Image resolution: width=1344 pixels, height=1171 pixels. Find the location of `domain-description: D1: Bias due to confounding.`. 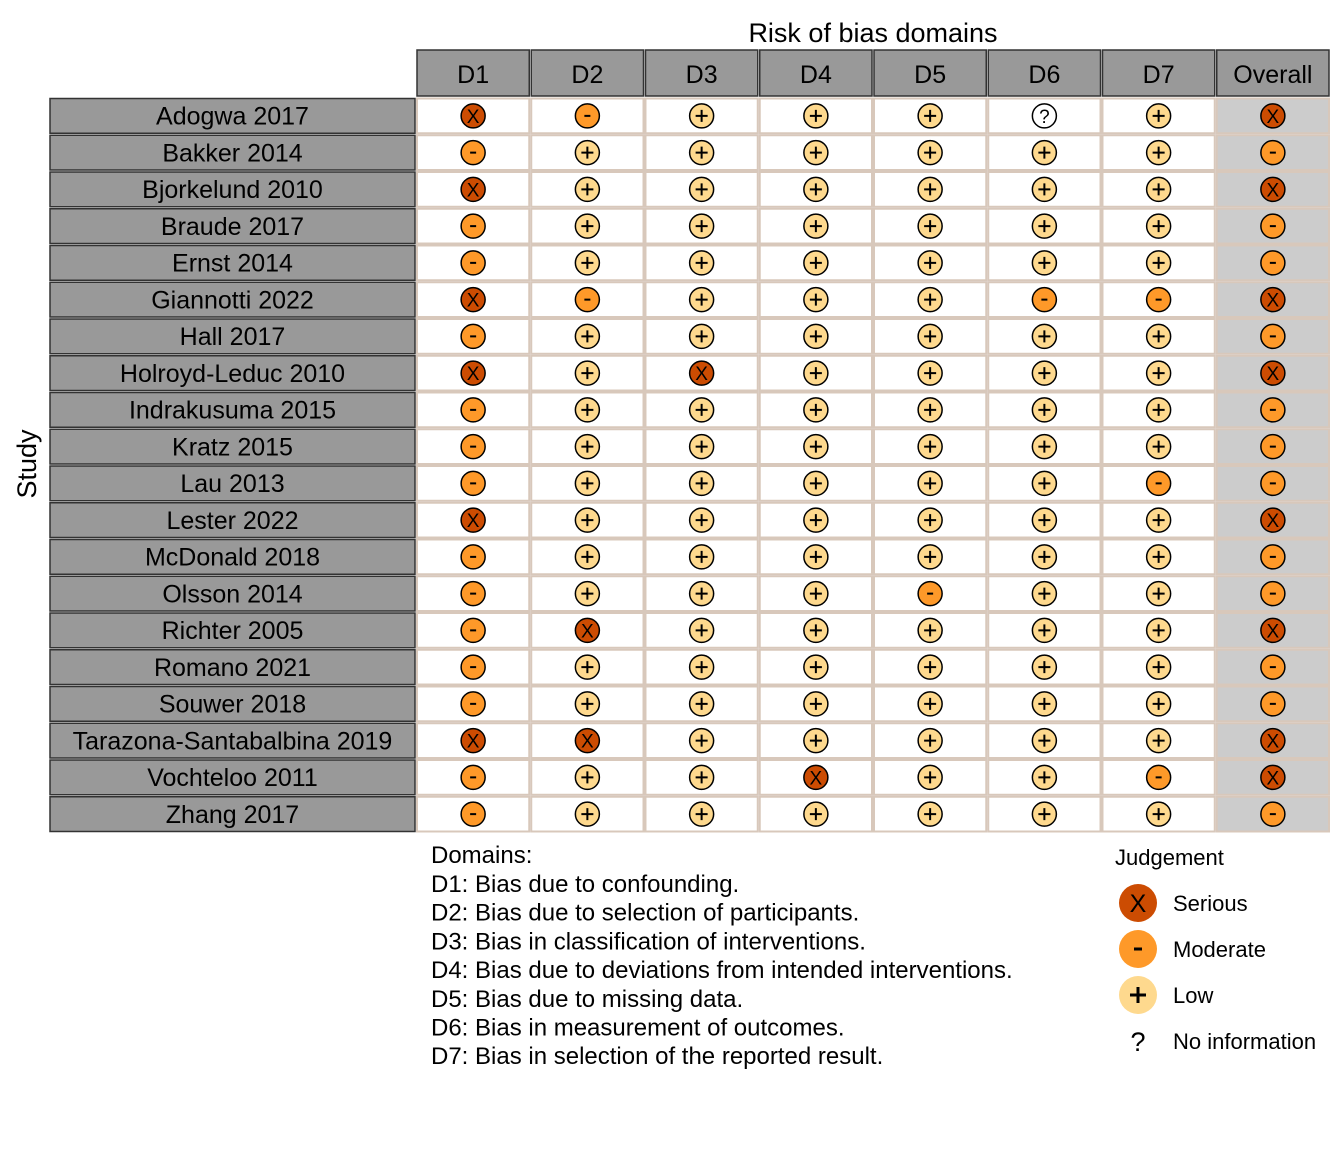

domain-description: D1: Bias due to confounding. is located at coordinates (585, 884).